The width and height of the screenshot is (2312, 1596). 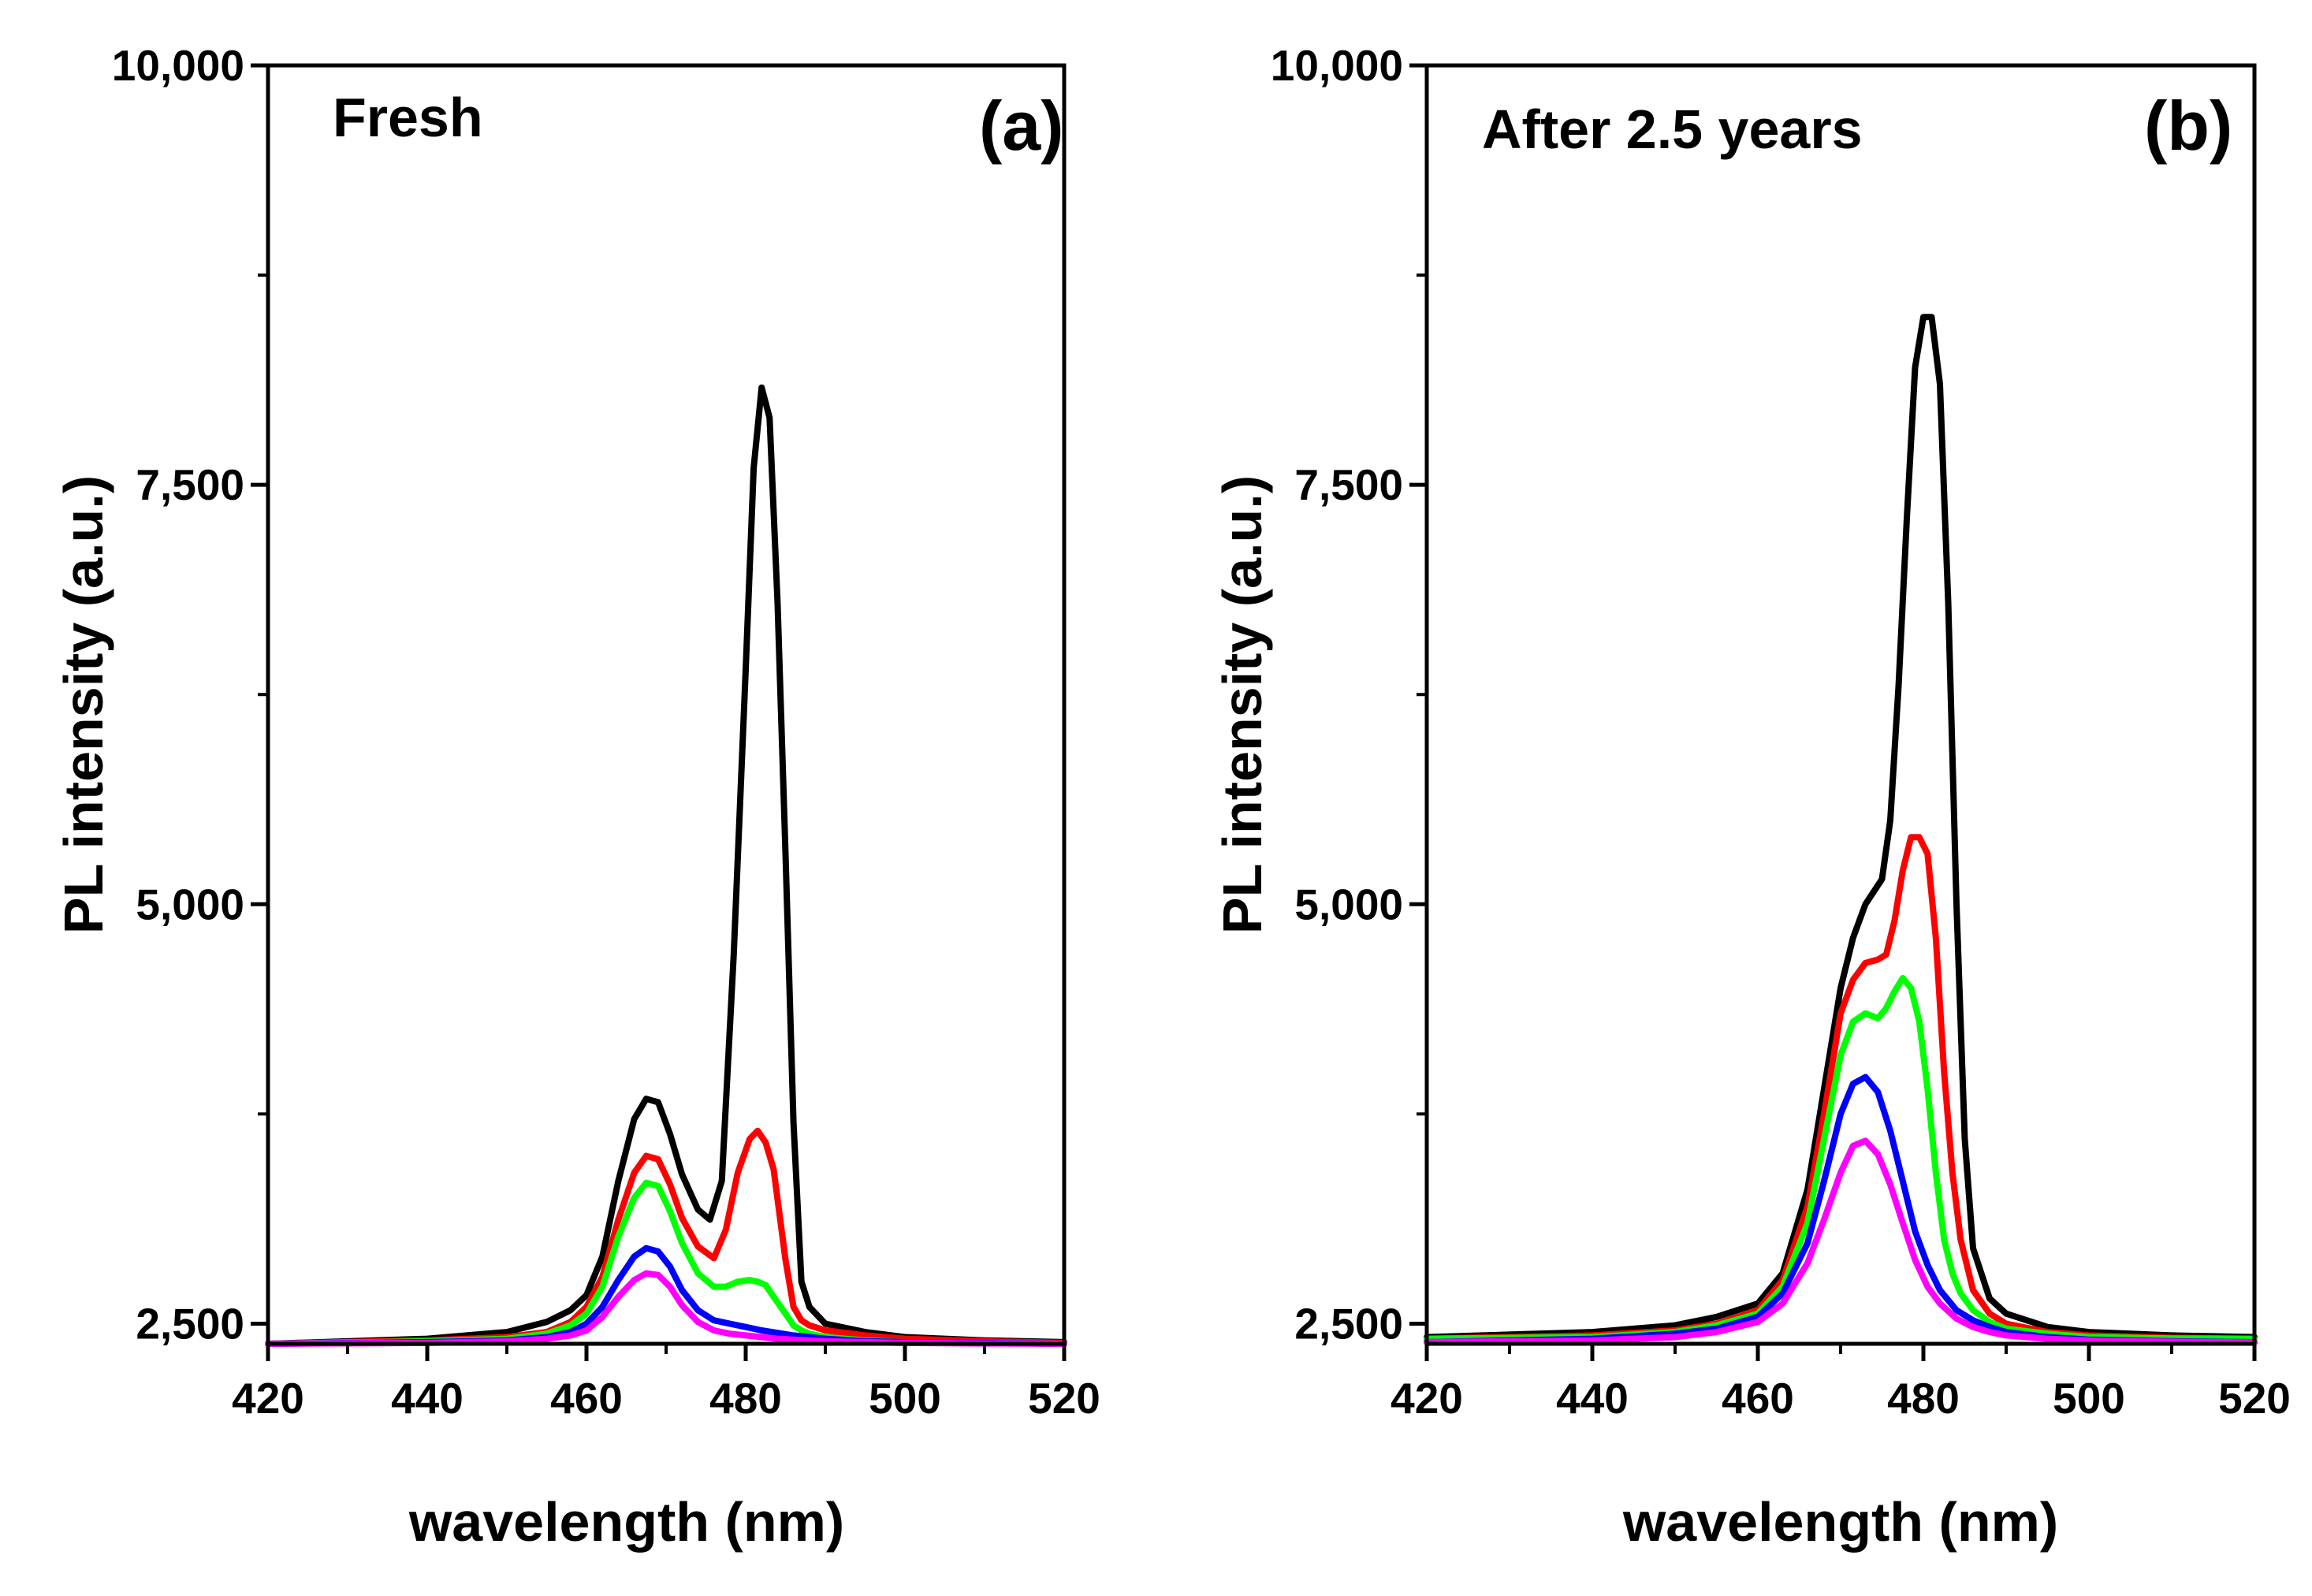 What do you see at coordinates (1022, 126) in the screenshot?
I see `panel-a-label: (a)` at bounding box center [1022, 126].